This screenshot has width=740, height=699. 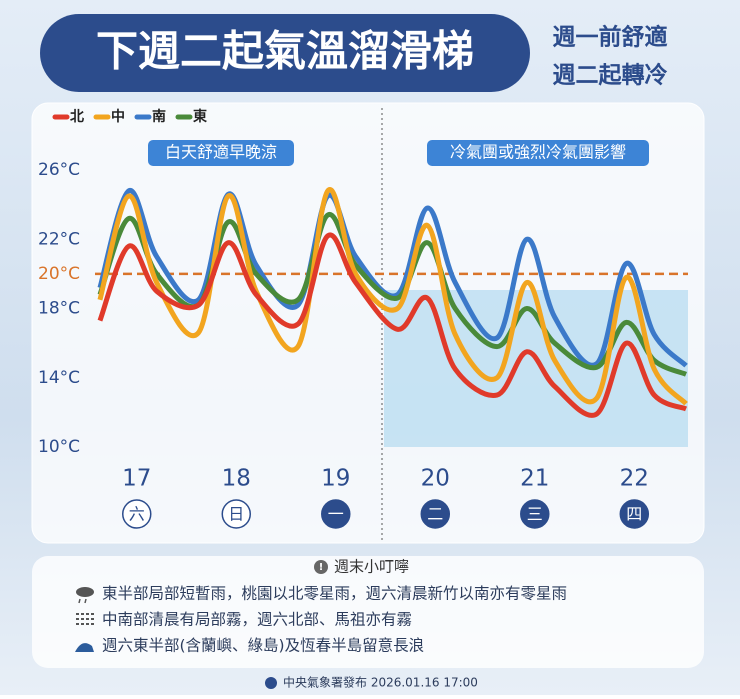 What do you see at coordinates (118, 116) in the screenshot?
I see `legend-label: 中` at bounding box center [118, 116].